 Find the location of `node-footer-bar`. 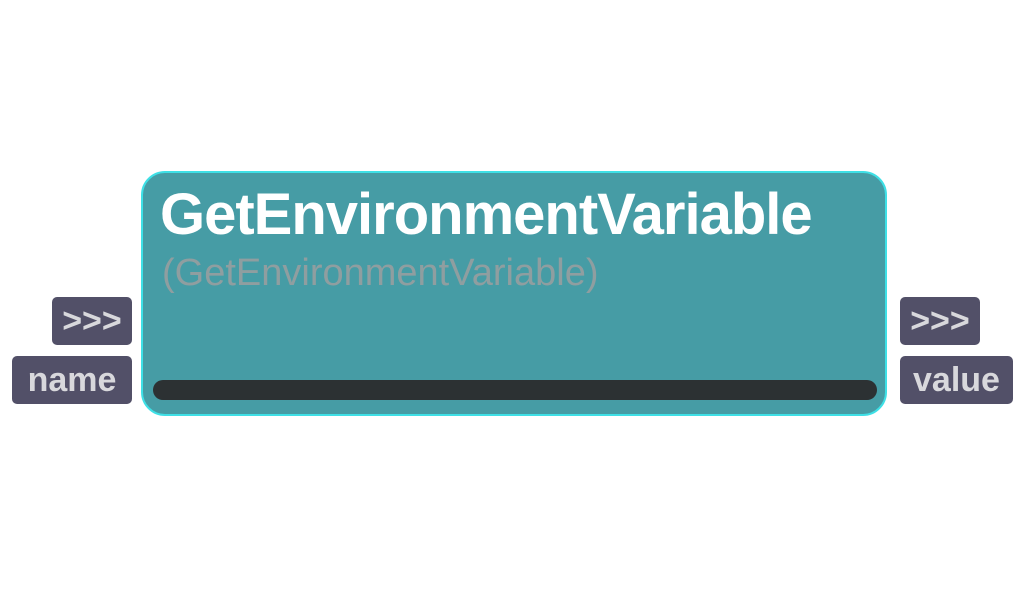

node-footer-bar is located at coordinates (515, 390).